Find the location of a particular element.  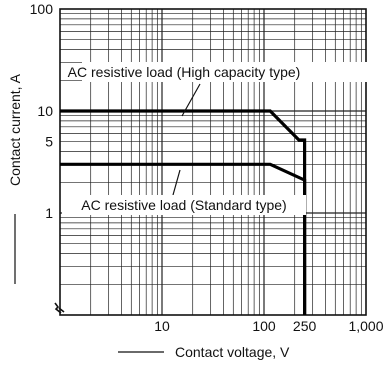

label-leaders is located at coordinates (186, 139).